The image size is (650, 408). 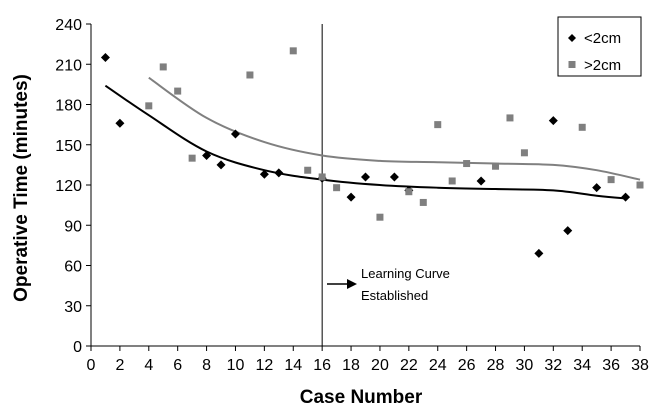 What do you see at coordinates (21, 188) in the screenshot?
I see `y-axis-title: Operative Time (minutes)` at bounding box center [21, 188].